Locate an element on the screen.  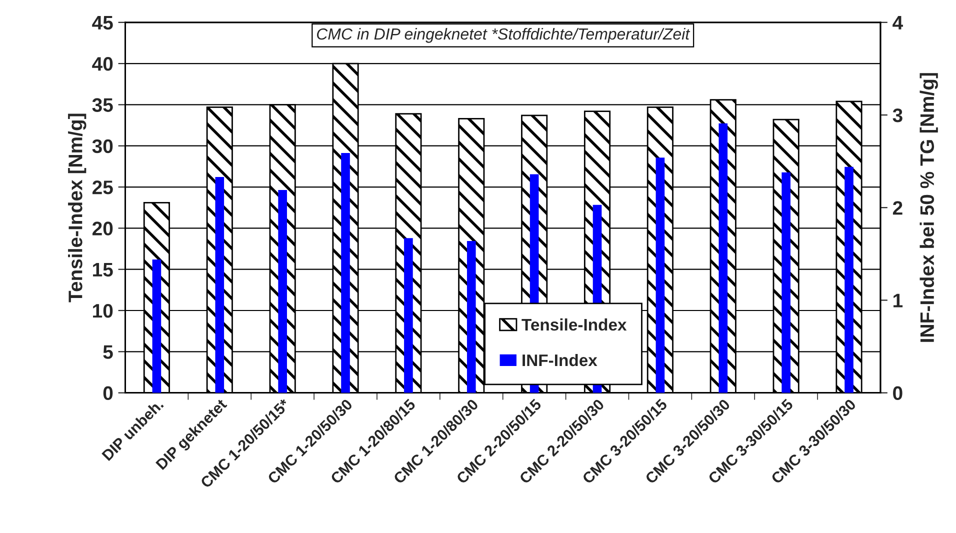
y-tick-label: 45 is located at coordinates (102, 23).